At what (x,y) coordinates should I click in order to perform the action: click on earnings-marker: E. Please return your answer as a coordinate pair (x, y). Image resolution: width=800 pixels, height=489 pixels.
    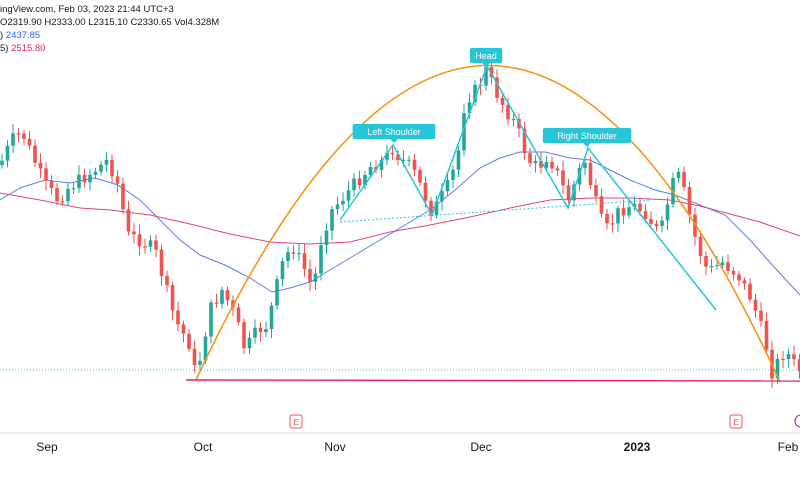
    Looking at the image, I should click on (736, 421).